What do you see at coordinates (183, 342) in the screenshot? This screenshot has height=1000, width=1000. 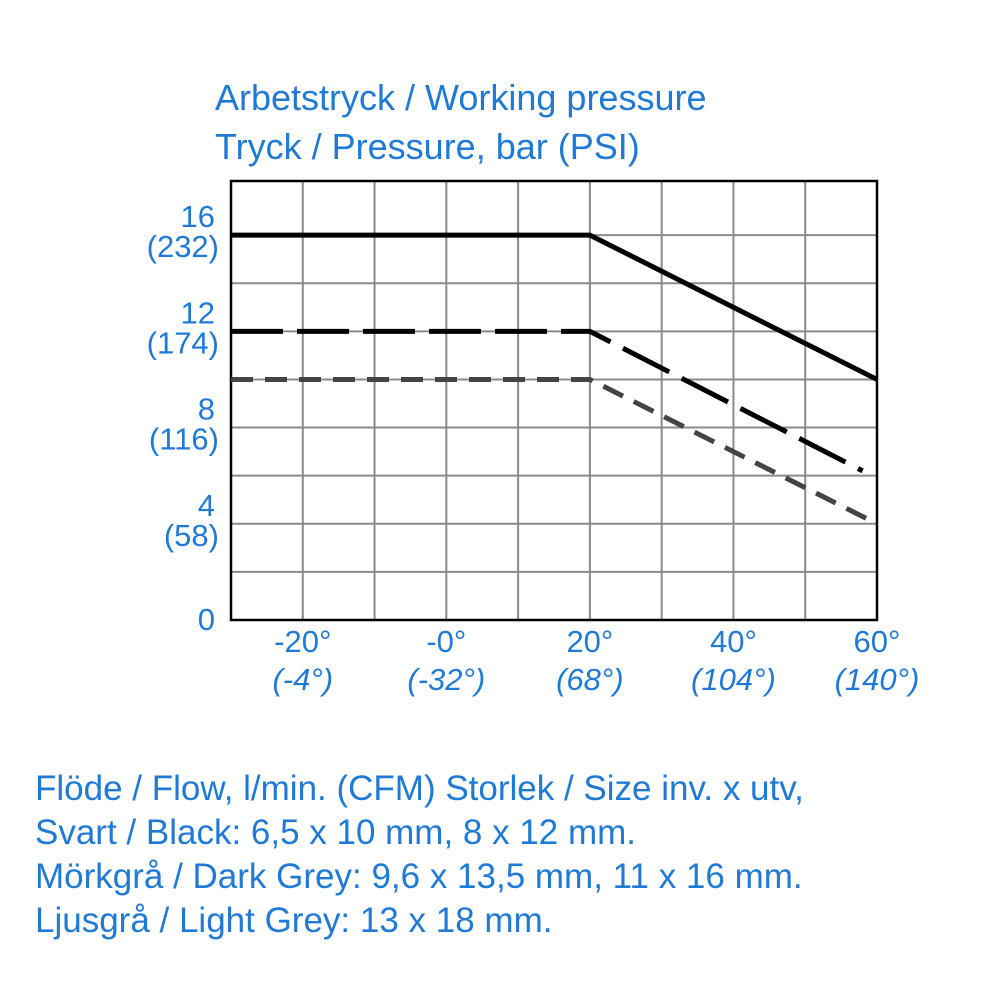 I see `y2-tick-label: (174)` at bounding box center [183, 342].